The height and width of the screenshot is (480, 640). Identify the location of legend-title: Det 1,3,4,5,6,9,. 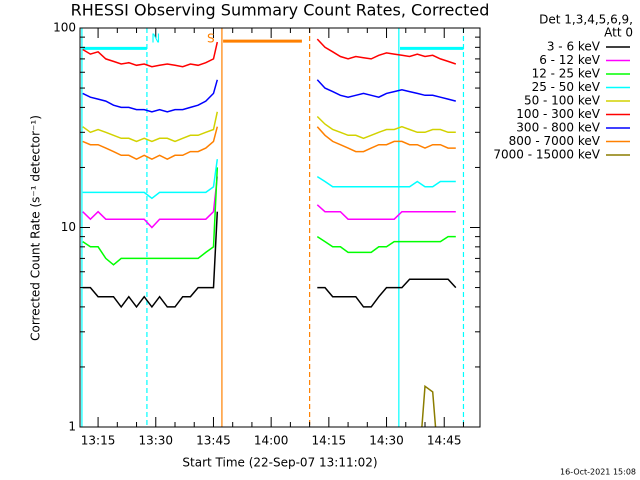
(586, 20).